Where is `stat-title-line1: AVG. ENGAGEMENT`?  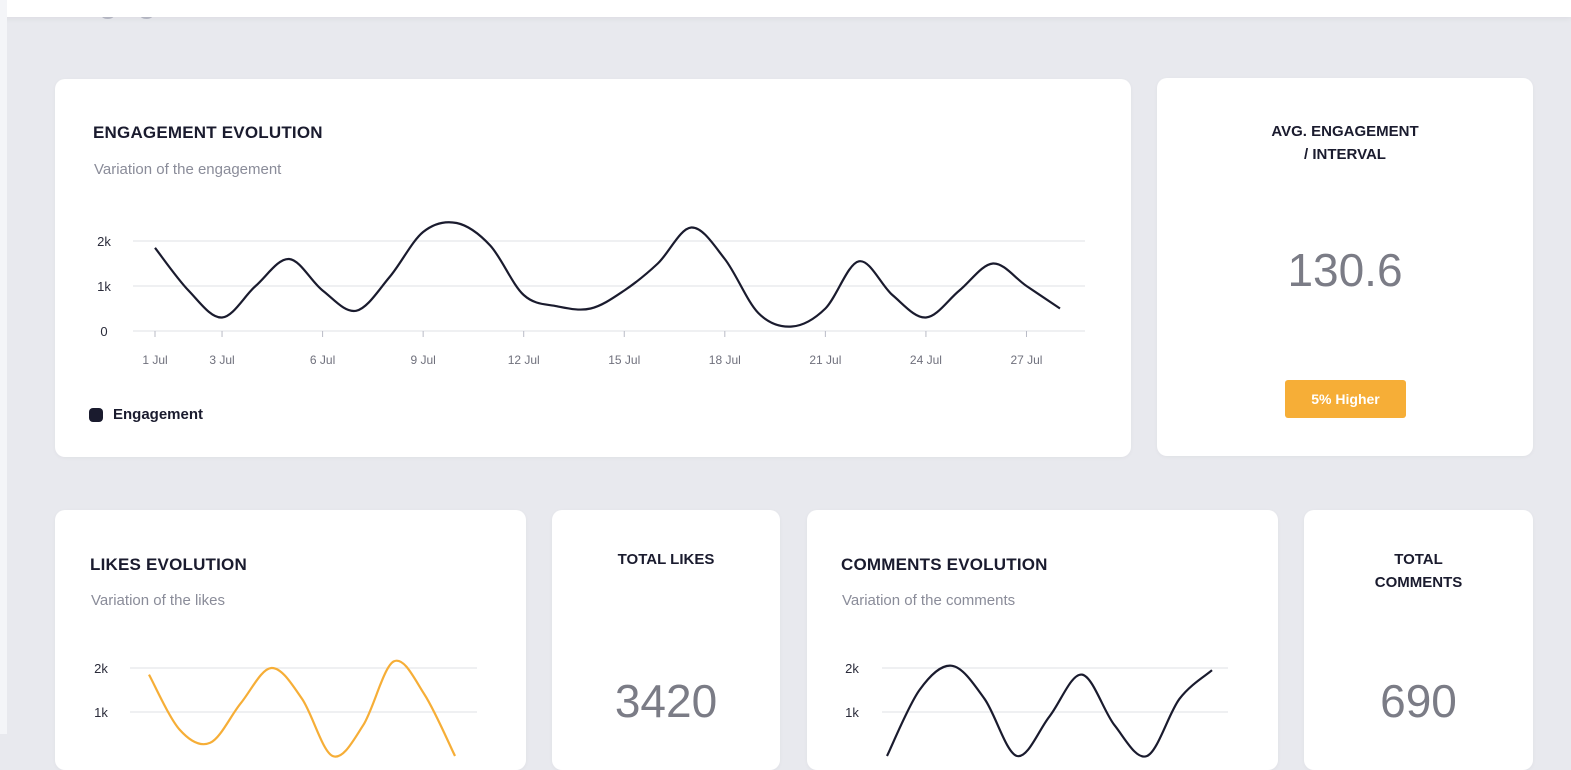 stat-title-line1: AVG. ENGAGEMENT is located at coordinates (1345, 131).